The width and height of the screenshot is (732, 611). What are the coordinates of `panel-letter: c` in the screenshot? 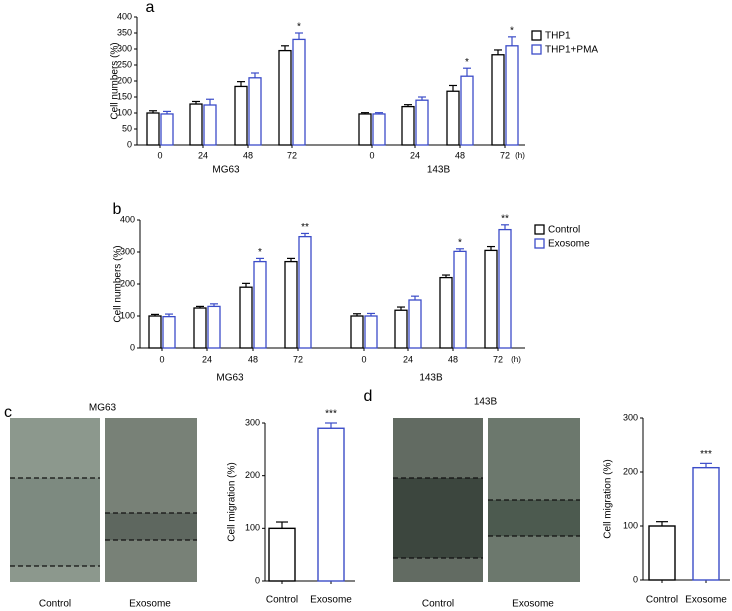 It's located at (8, 412).